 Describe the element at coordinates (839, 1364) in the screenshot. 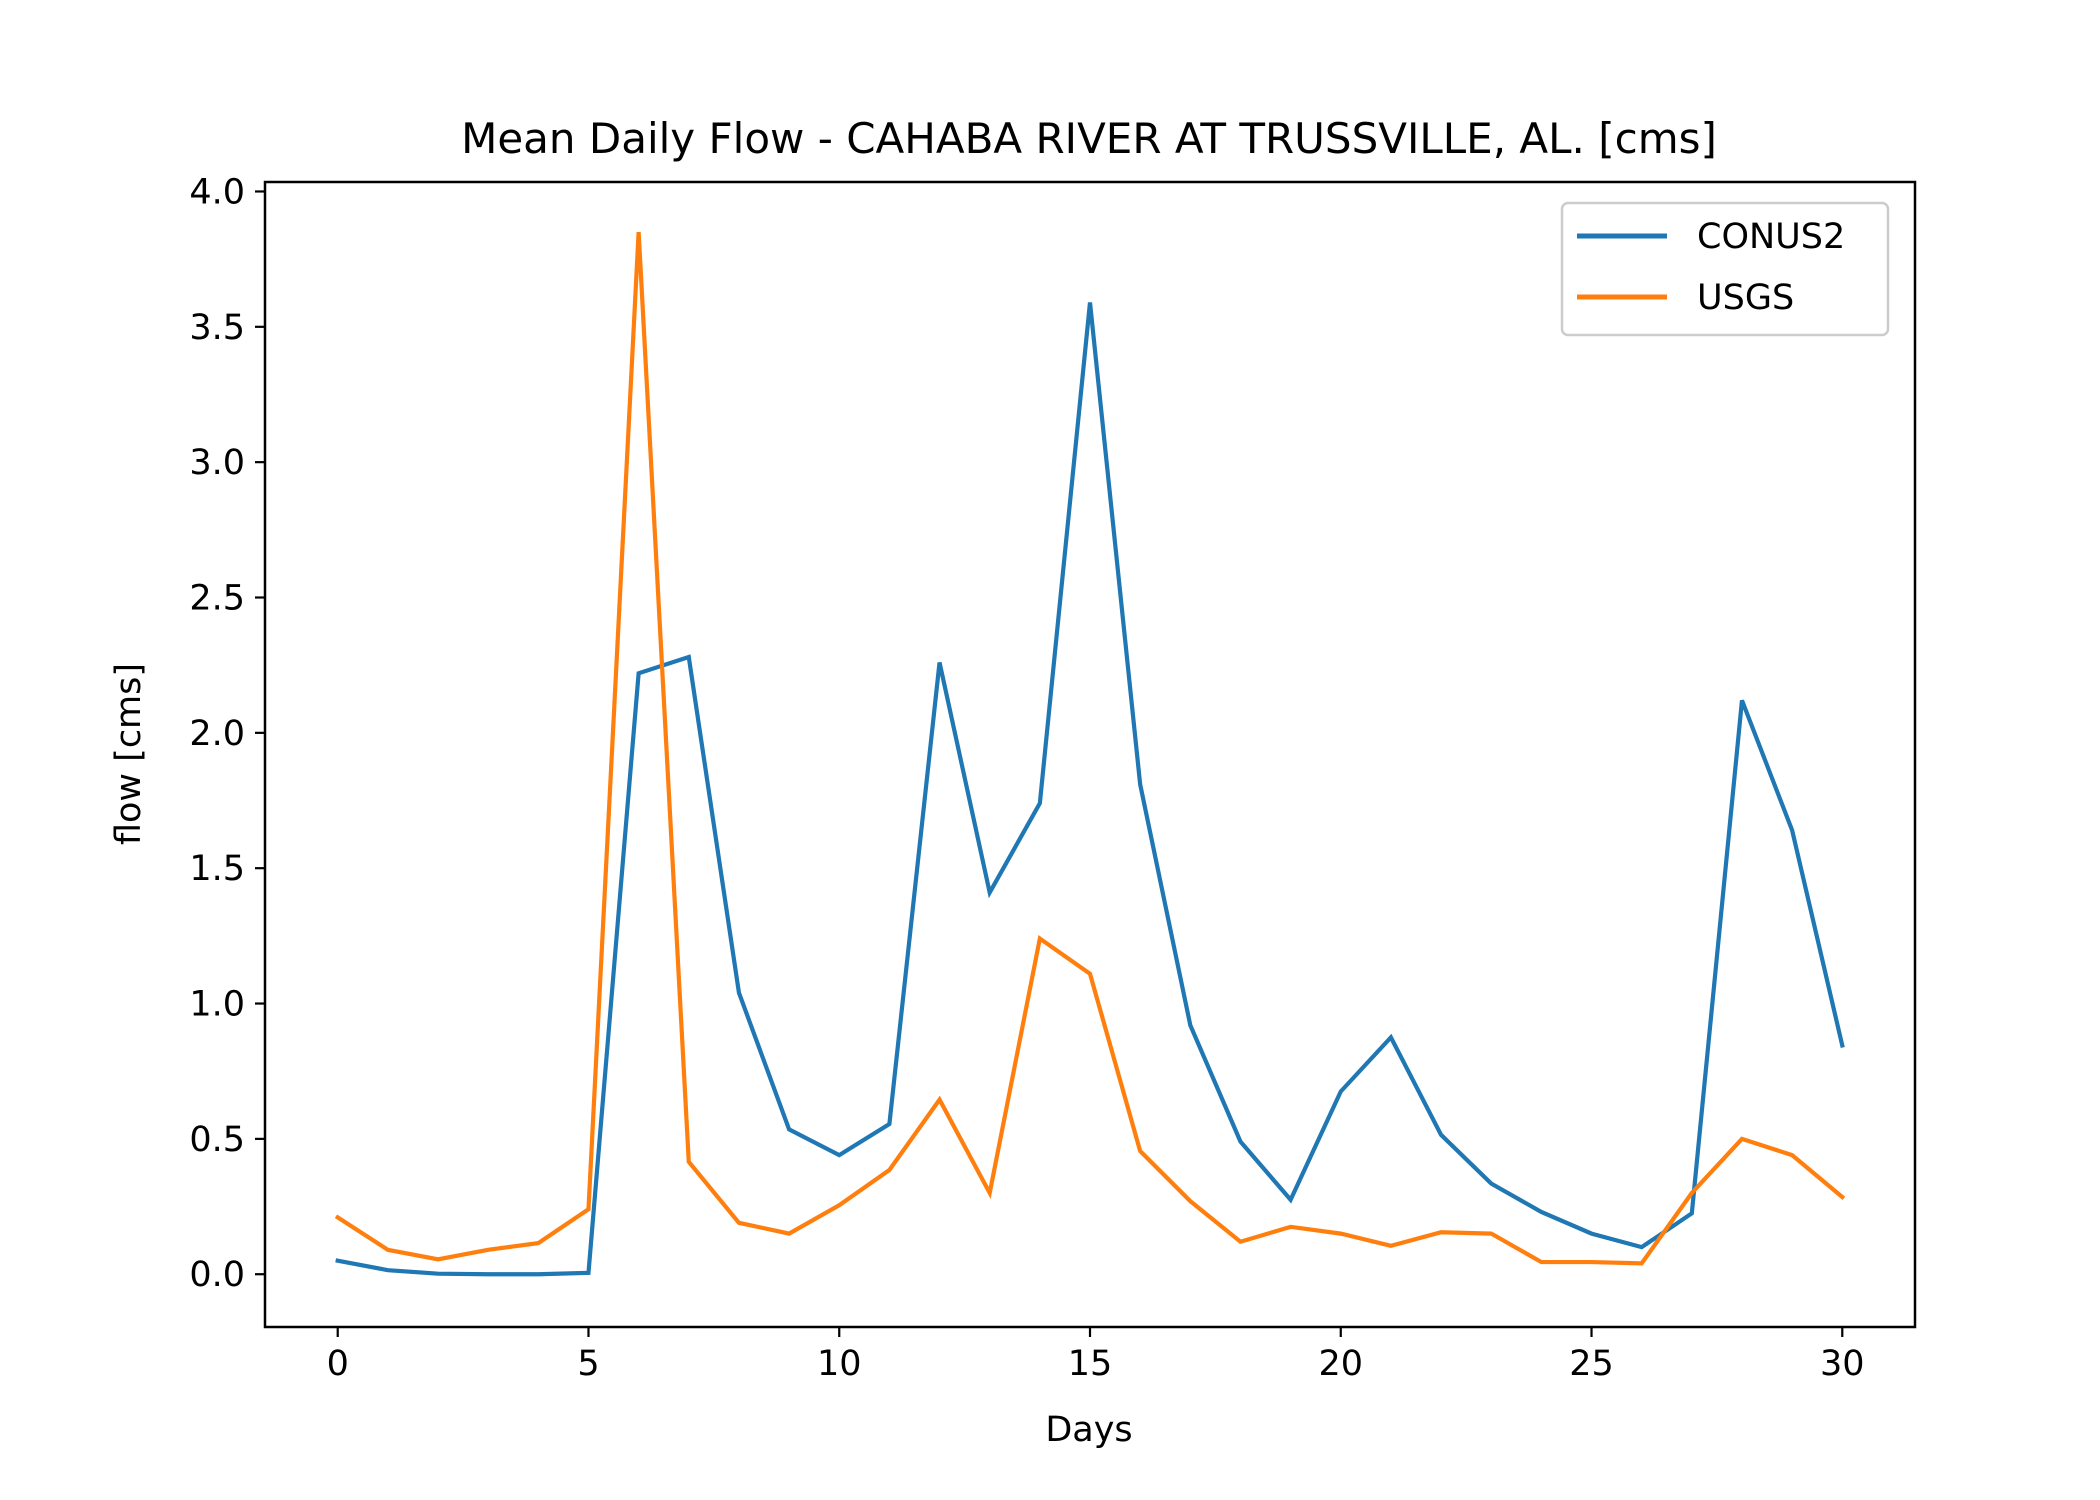

I see `x-tick-label-10: 10` at that location.